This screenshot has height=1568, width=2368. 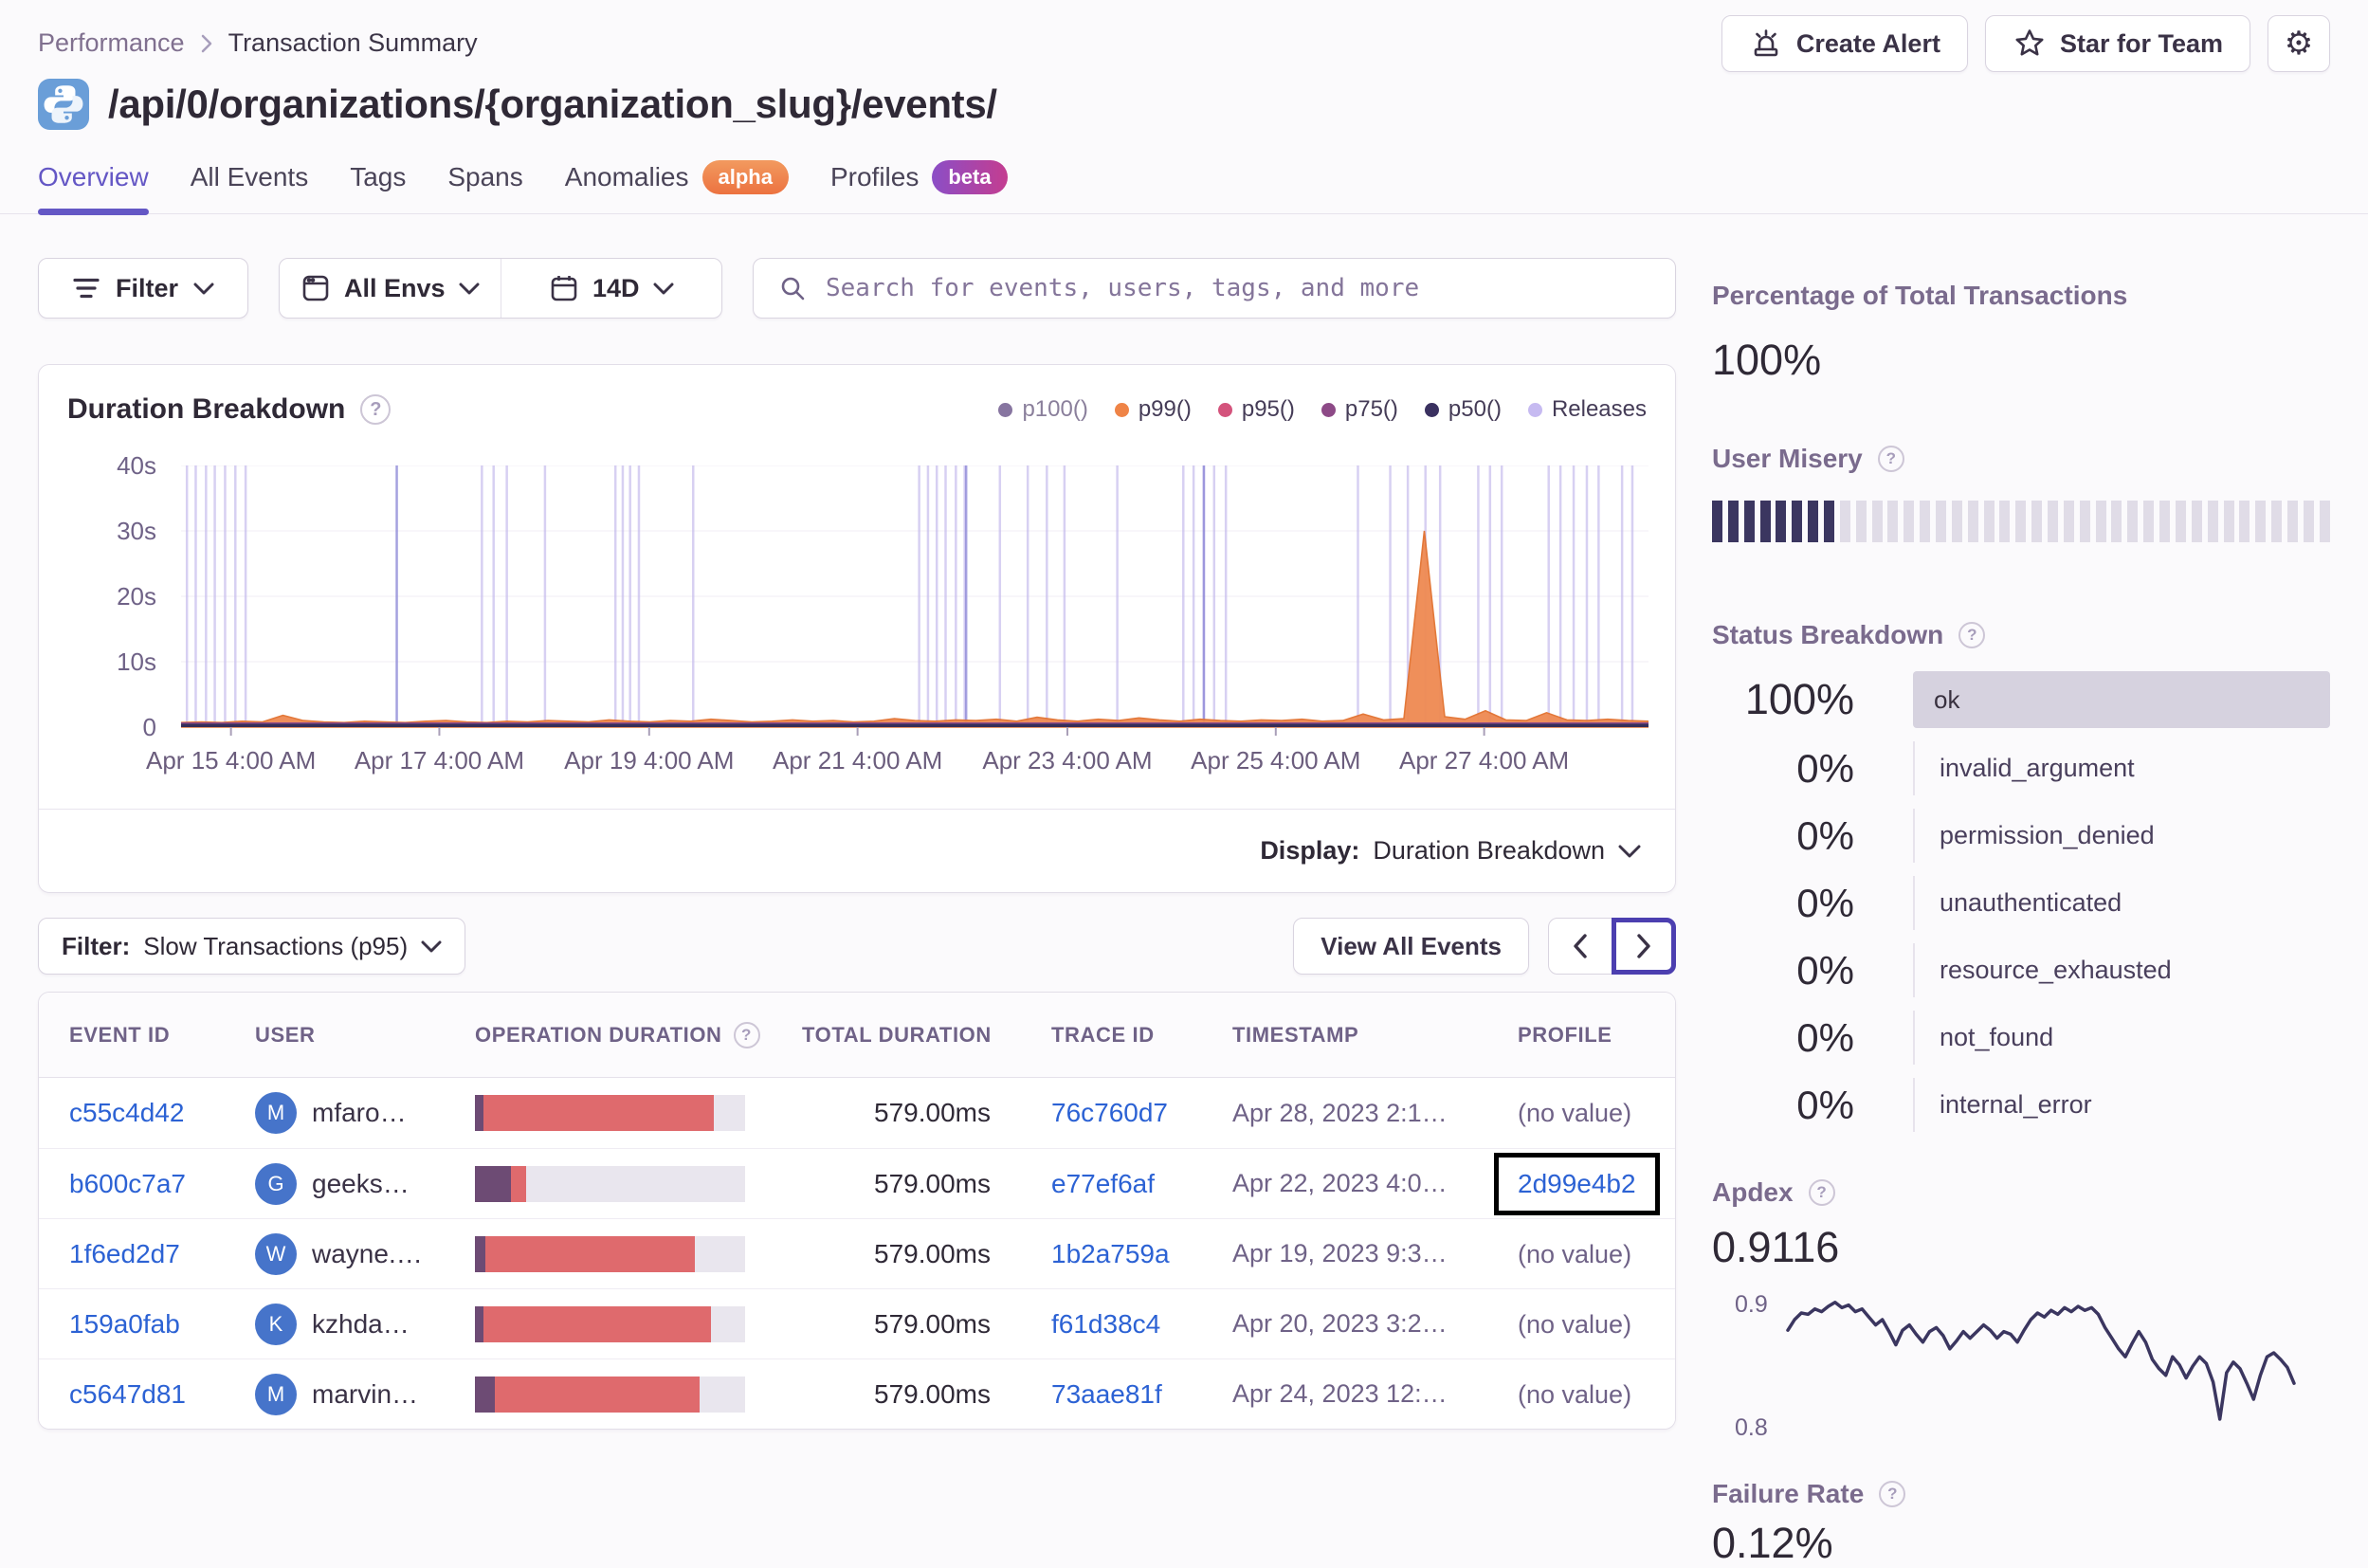 I want to click on tab-tags: Tags, so click(x=378, y=186).